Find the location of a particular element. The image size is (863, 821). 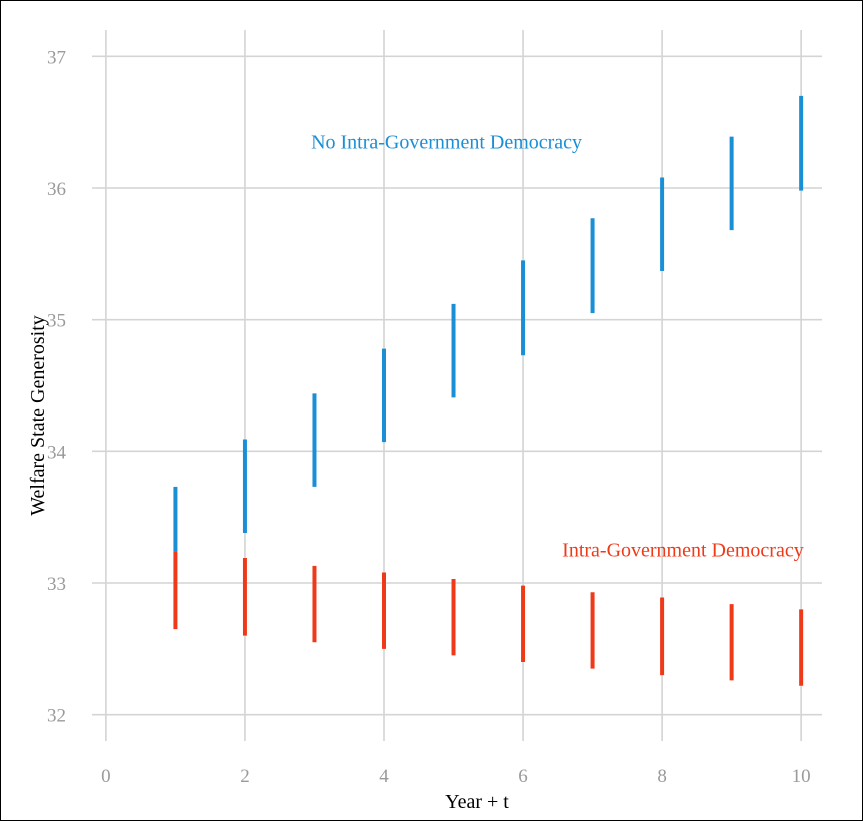

y-tick-label: 37 is located at coordinates (56, 57).